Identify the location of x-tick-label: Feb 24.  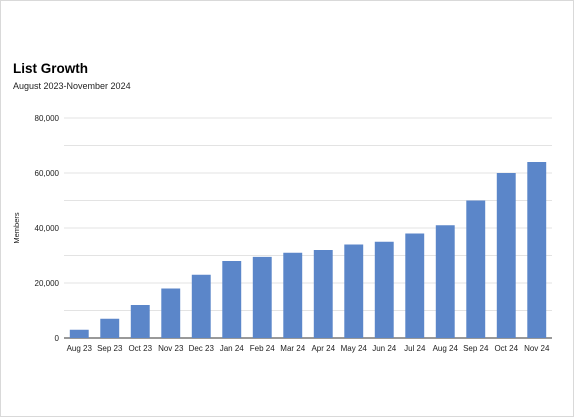
(262, 348).